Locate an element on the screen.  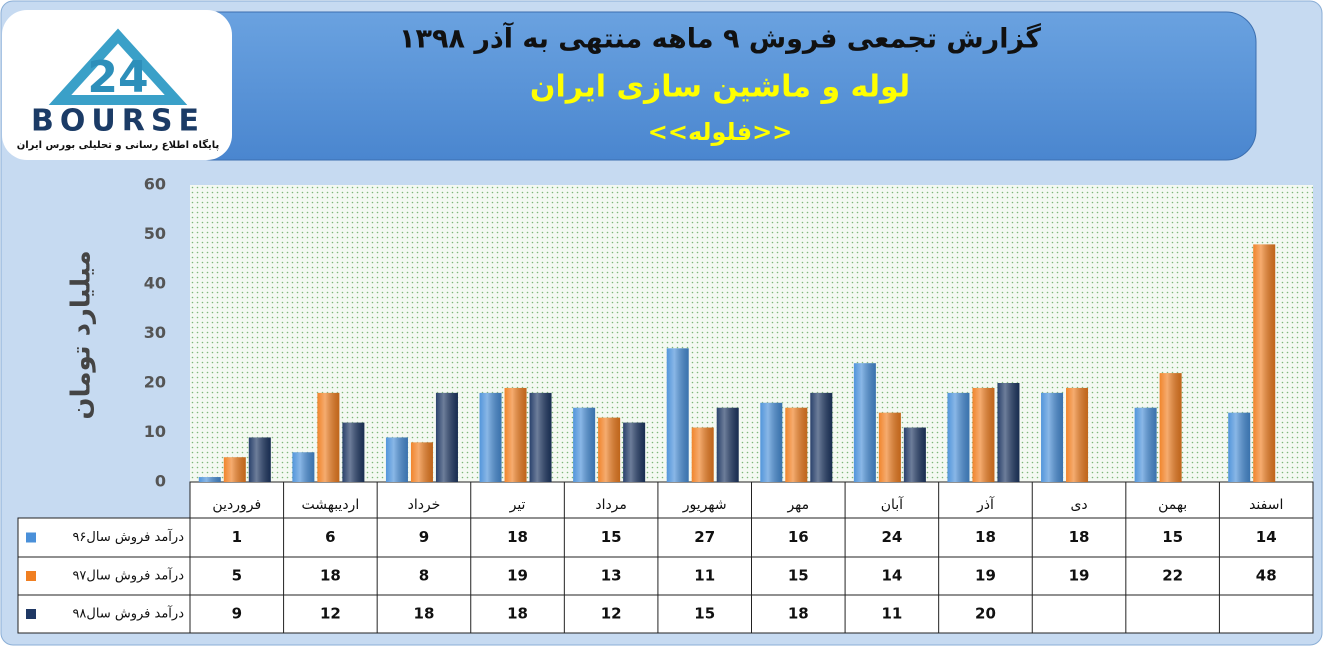
x-tick-label: اسفند is located at coordinates (1266, 505).